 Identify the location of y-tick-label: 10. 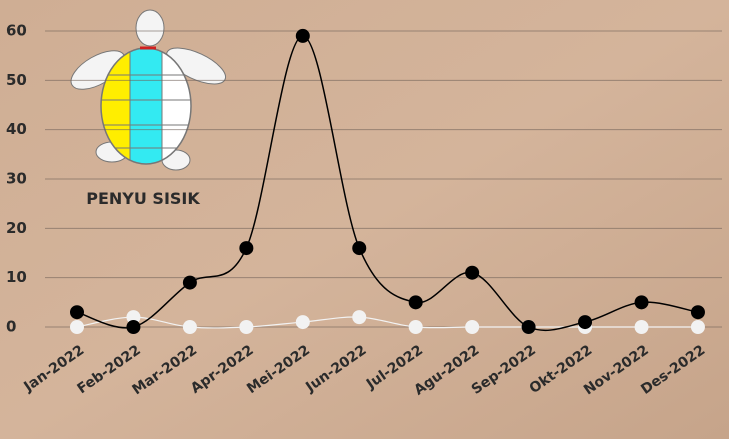
(16, 277).